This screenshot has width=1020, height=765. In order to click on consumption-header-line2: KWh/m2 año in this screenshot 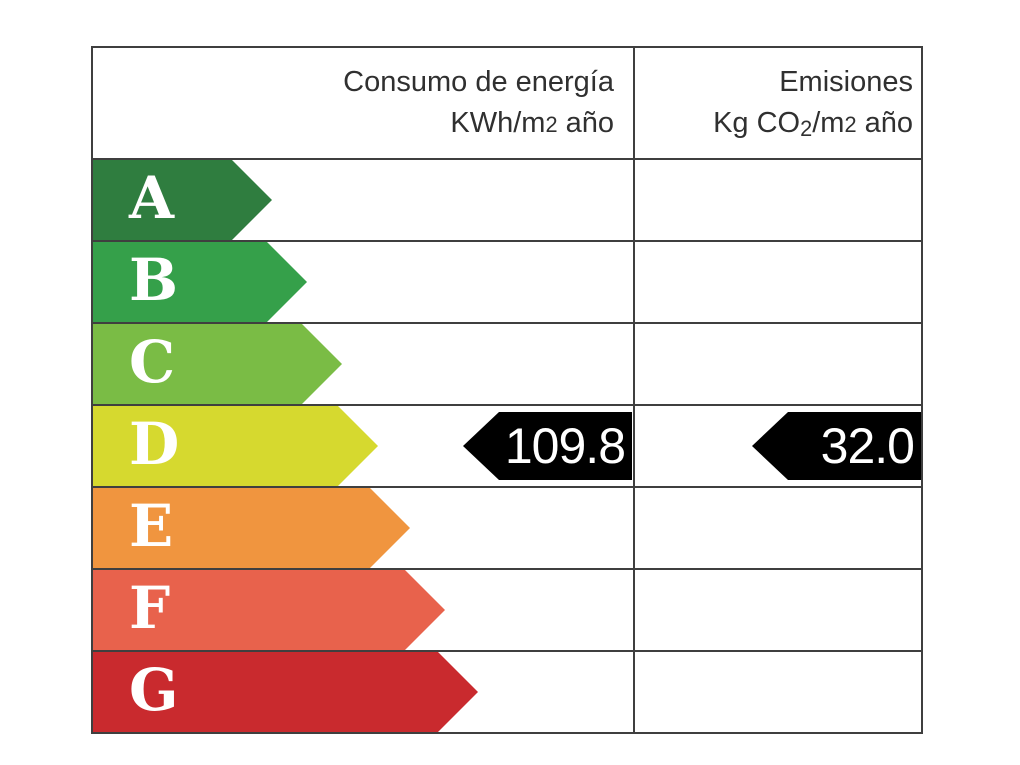, I will do `click(353, 123)`.